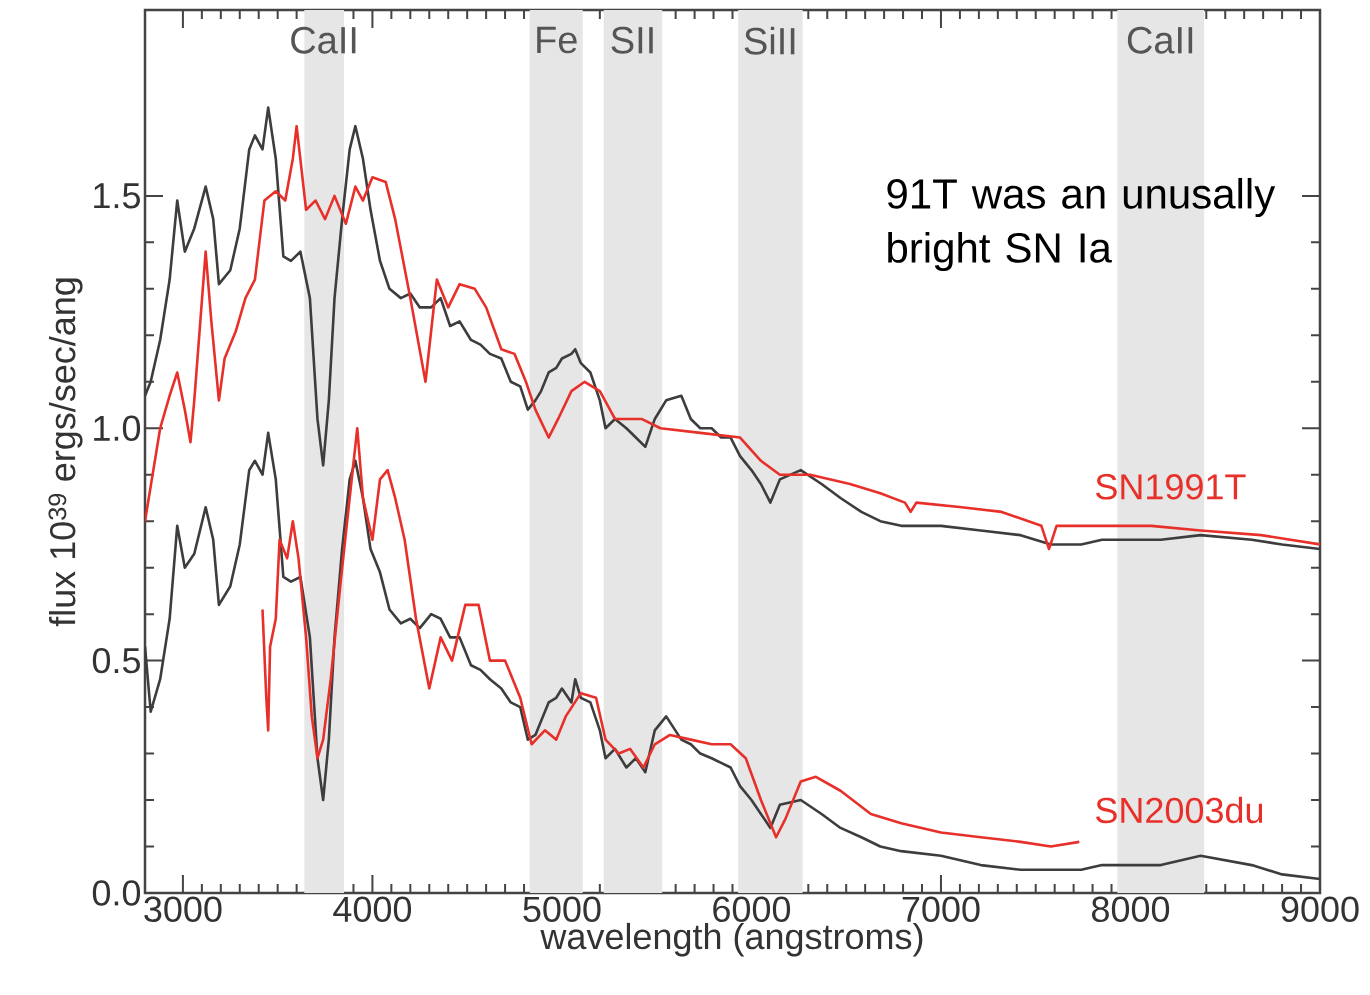  Describe the element at coordinates (116, 893) in the screenshot. I see `y-tick-label: 0.0` at that location.